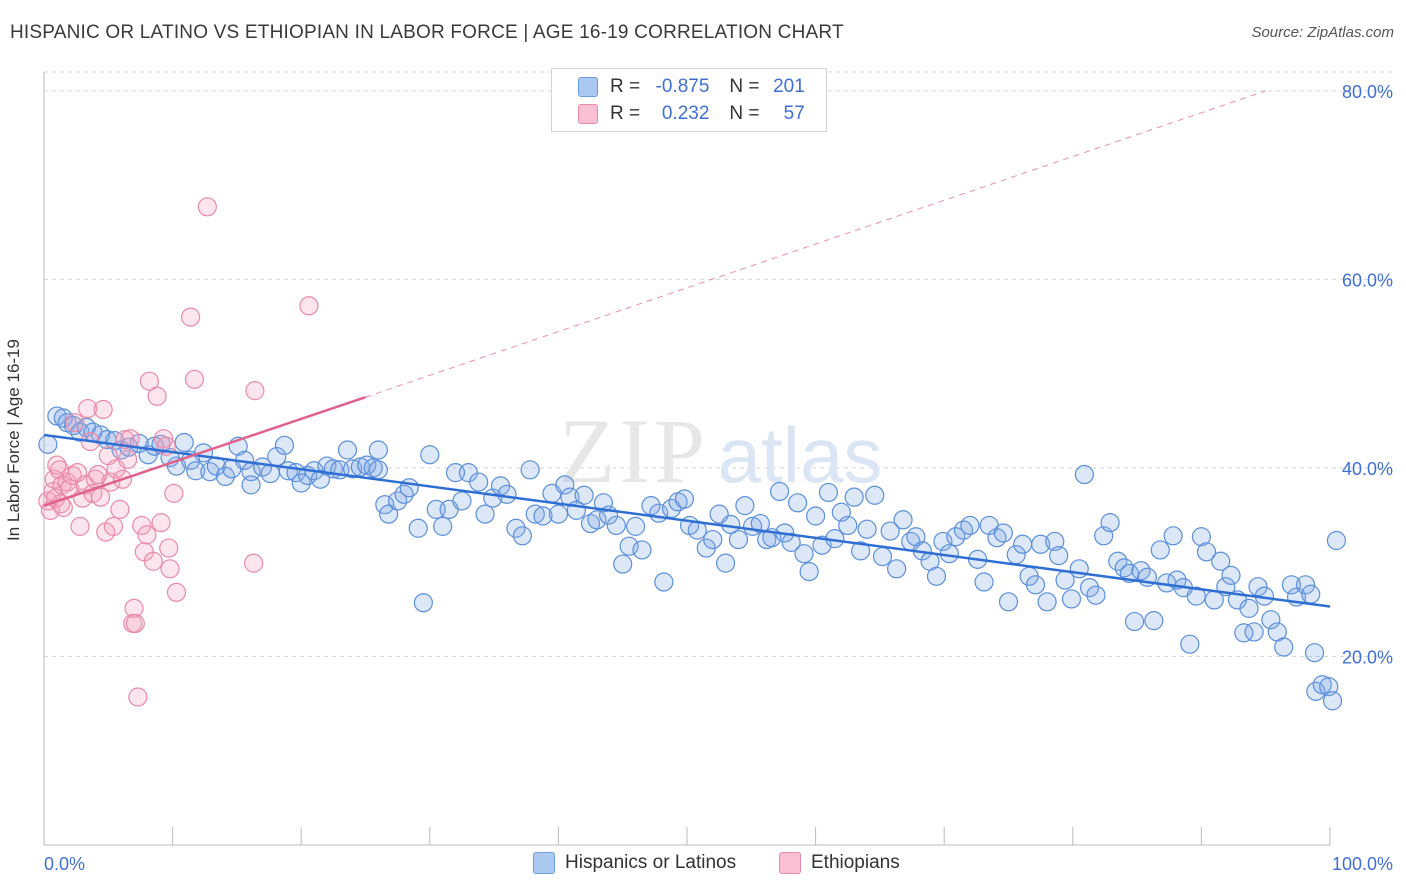 The height and width of the screenshot is (892, 1406). What do you see at coordinates (1367, 92) in the screenshot?
I see `y-tick-label: 80.0%` at bounding box center [1367, 92].